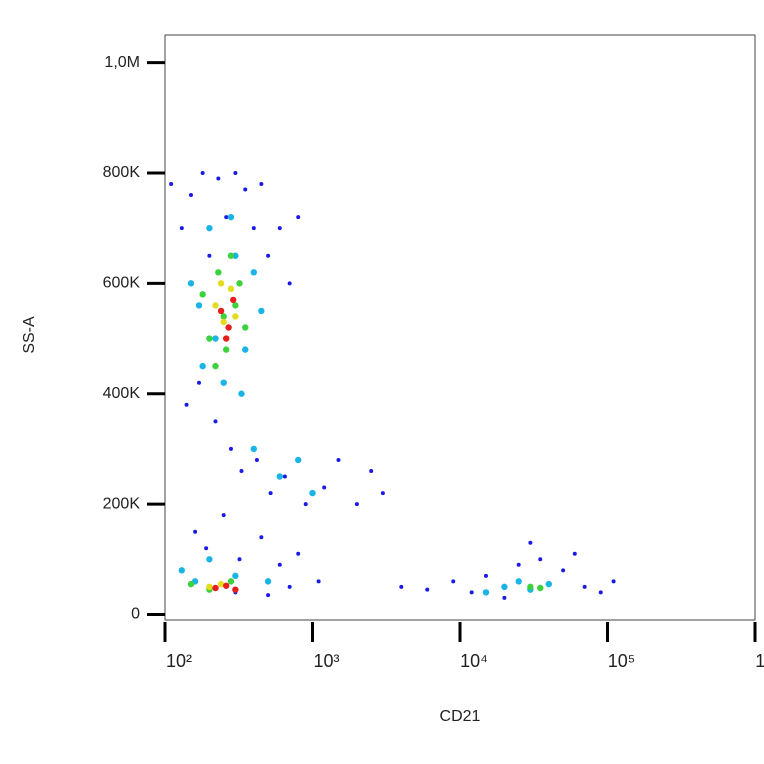  I want to click on x-tick-label: 10⁵, so click(621, 661).